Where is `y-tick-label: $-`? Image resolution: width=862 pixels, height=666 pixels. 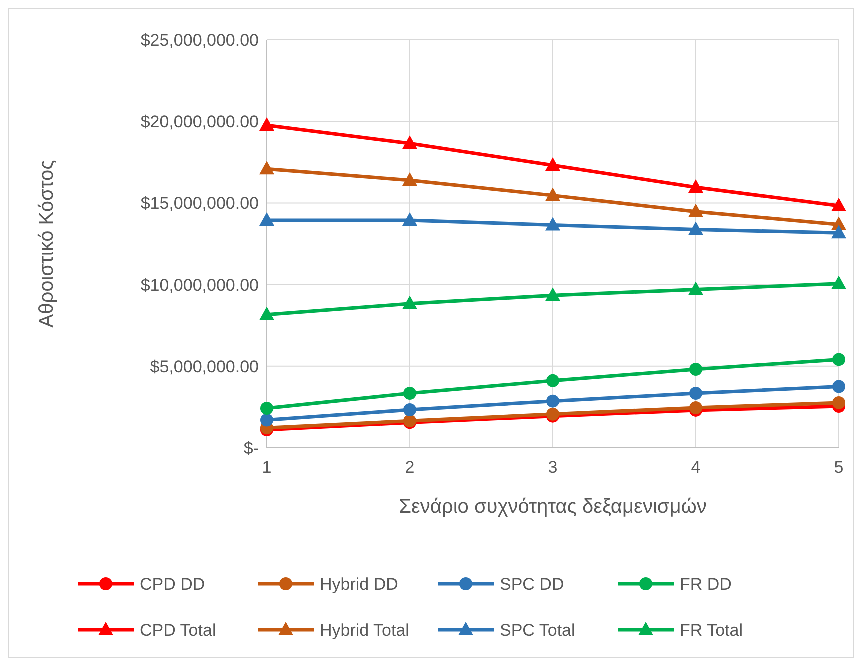
y-tick-label: $- is located at coordinates (251, 448).